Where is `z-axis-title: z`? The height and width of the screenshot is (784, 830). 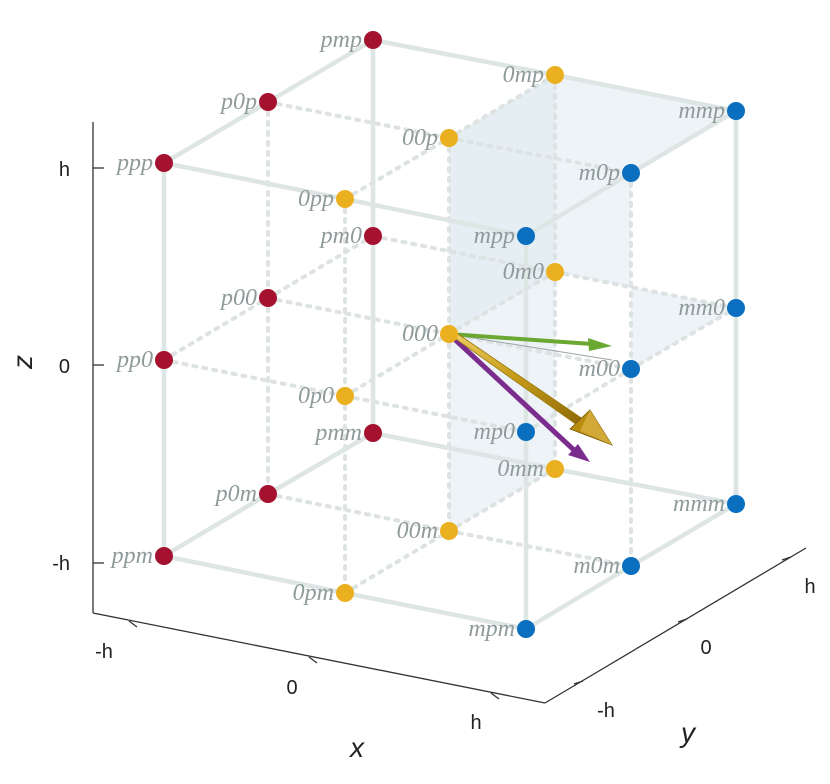 z-axis-title: z is located at coordinates (22, 362).